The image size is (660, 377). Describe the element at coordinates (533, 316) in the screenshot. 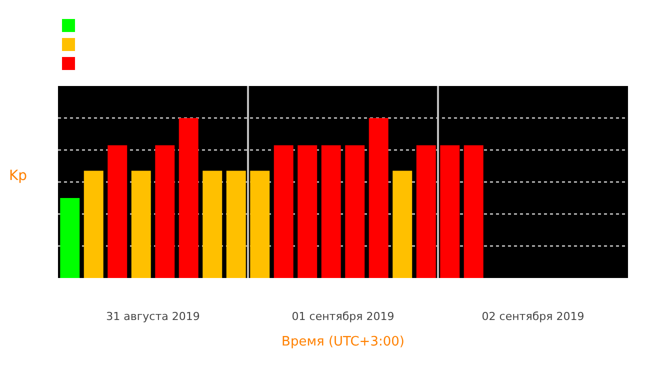

I see `x-tick-label: 02 сентября 2019` at that location.